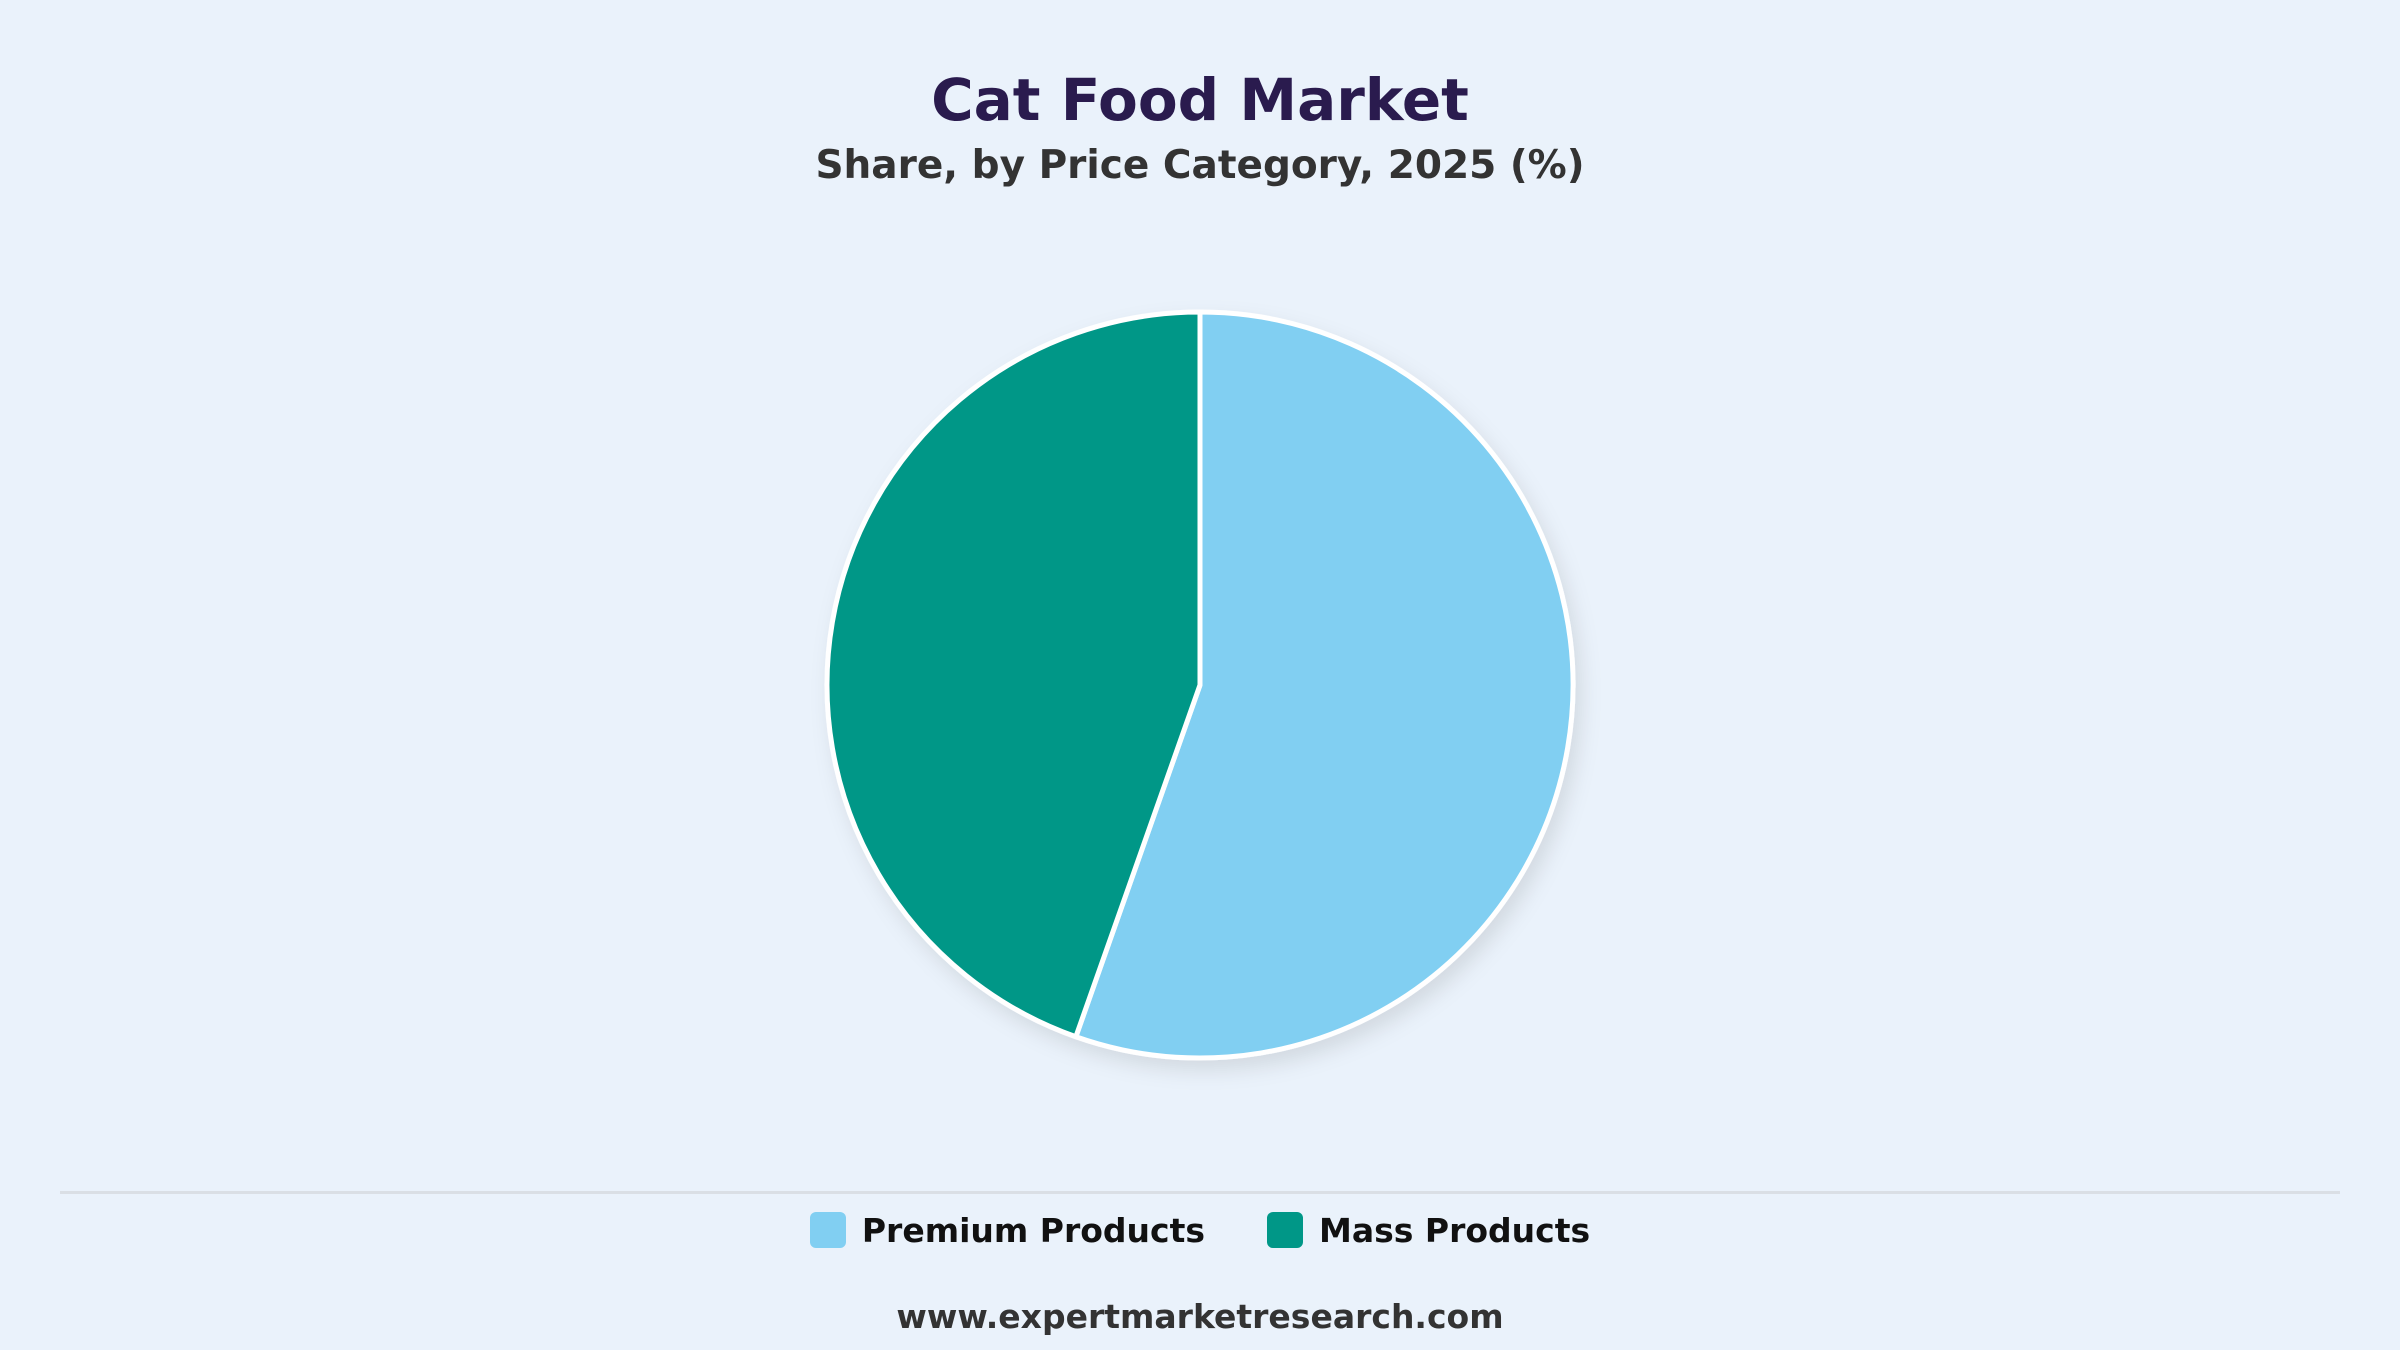  I want to click on legend-swatch-premium-products, so click(827, 1230).